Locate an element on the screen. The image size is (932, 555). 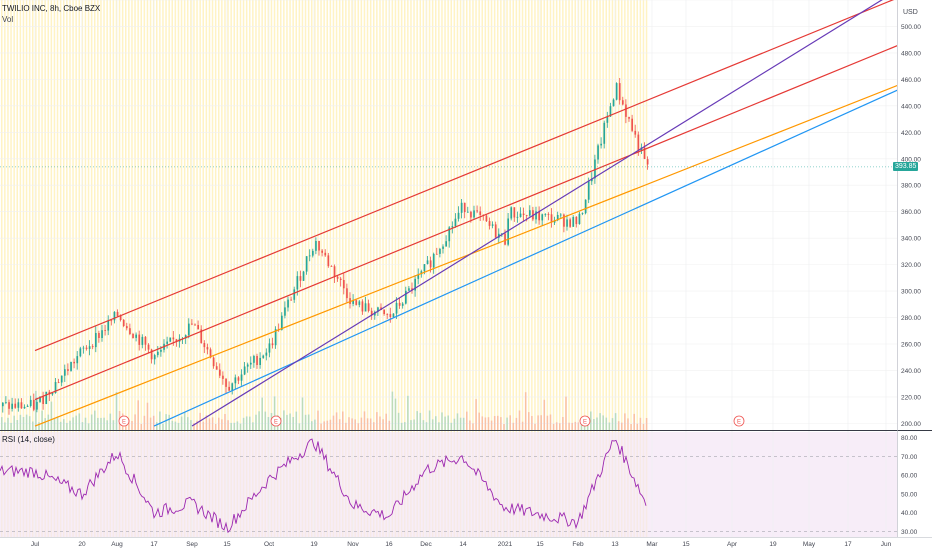
earnings-circle is located at coordinates (739, 421).